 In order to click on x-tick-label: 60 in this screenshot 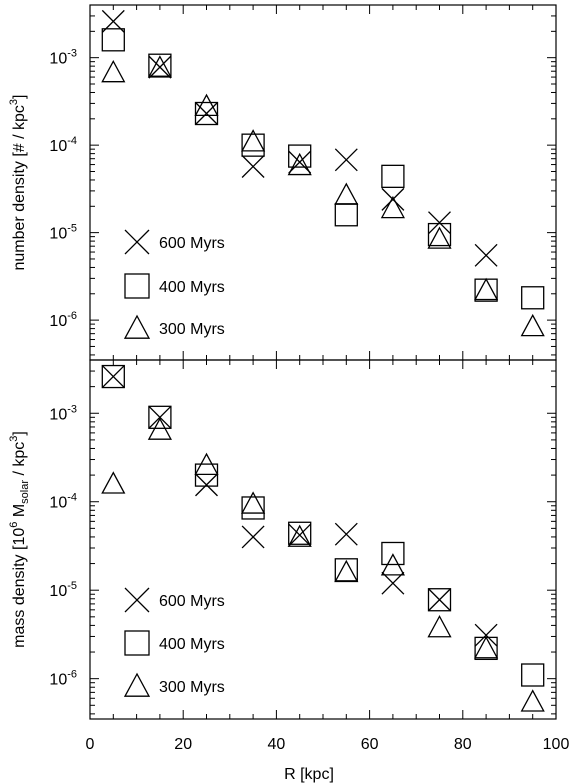, I will do `click(370, 744)`.